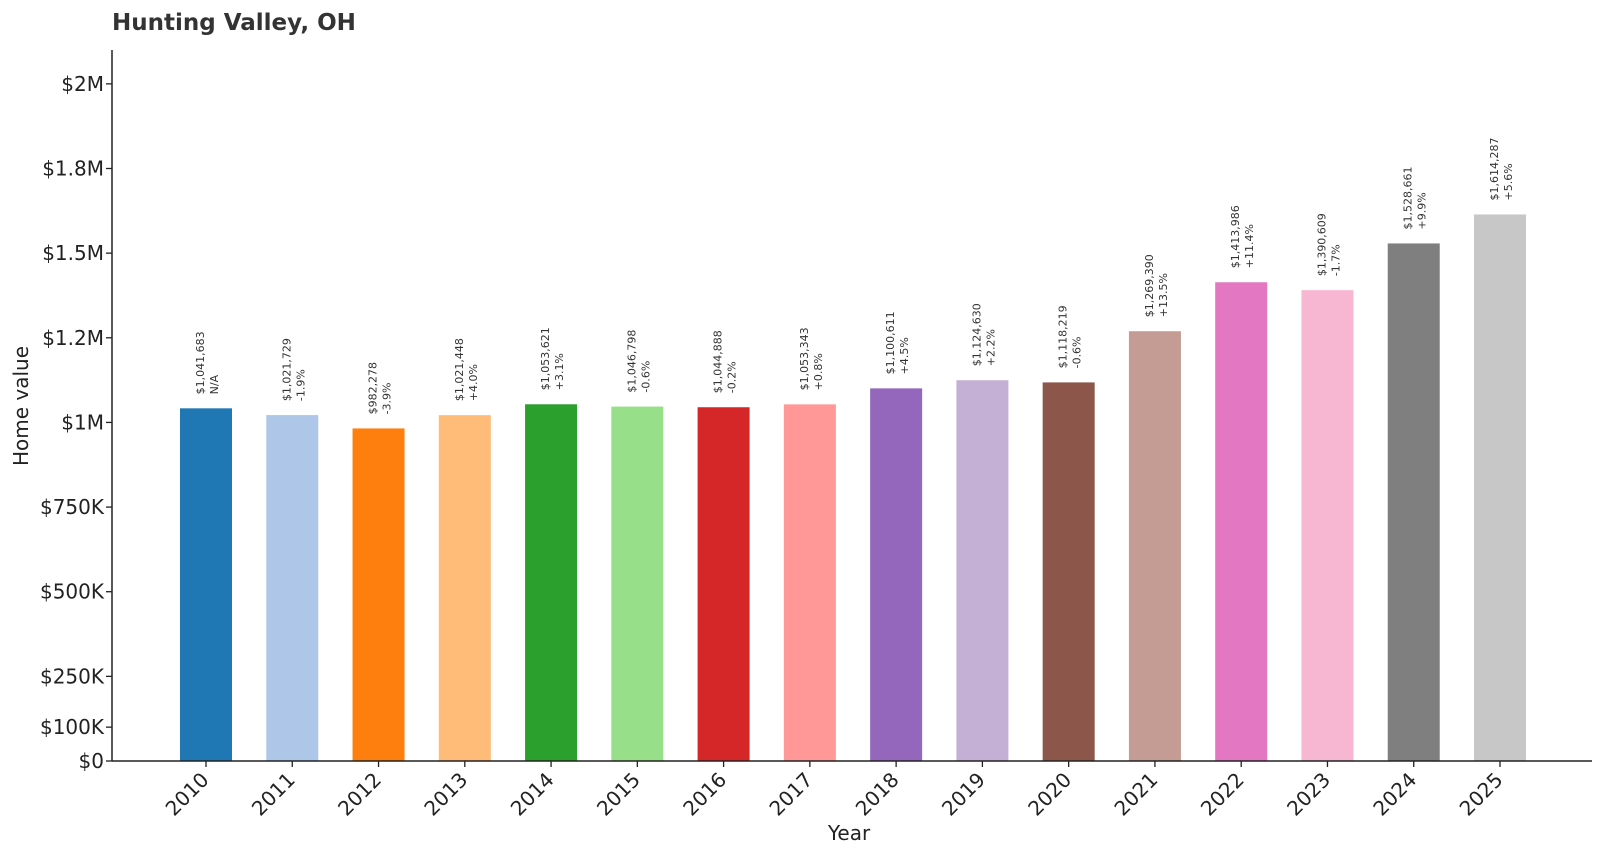  What do you see at coordinates (637, 583) in the screenshot?
I see `bar-2015` at bounding box center [637, 583].